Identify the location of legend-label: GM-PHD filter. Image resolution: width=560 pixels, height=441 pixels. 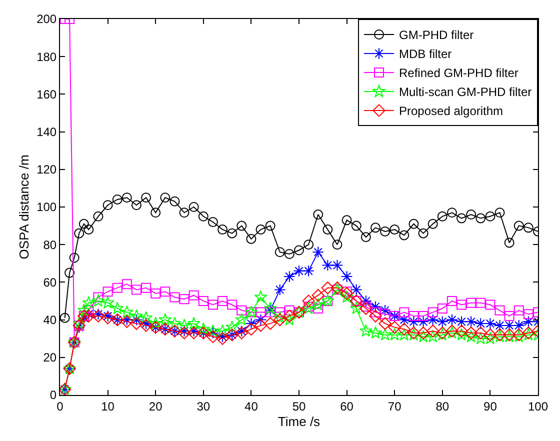
(436, 35).